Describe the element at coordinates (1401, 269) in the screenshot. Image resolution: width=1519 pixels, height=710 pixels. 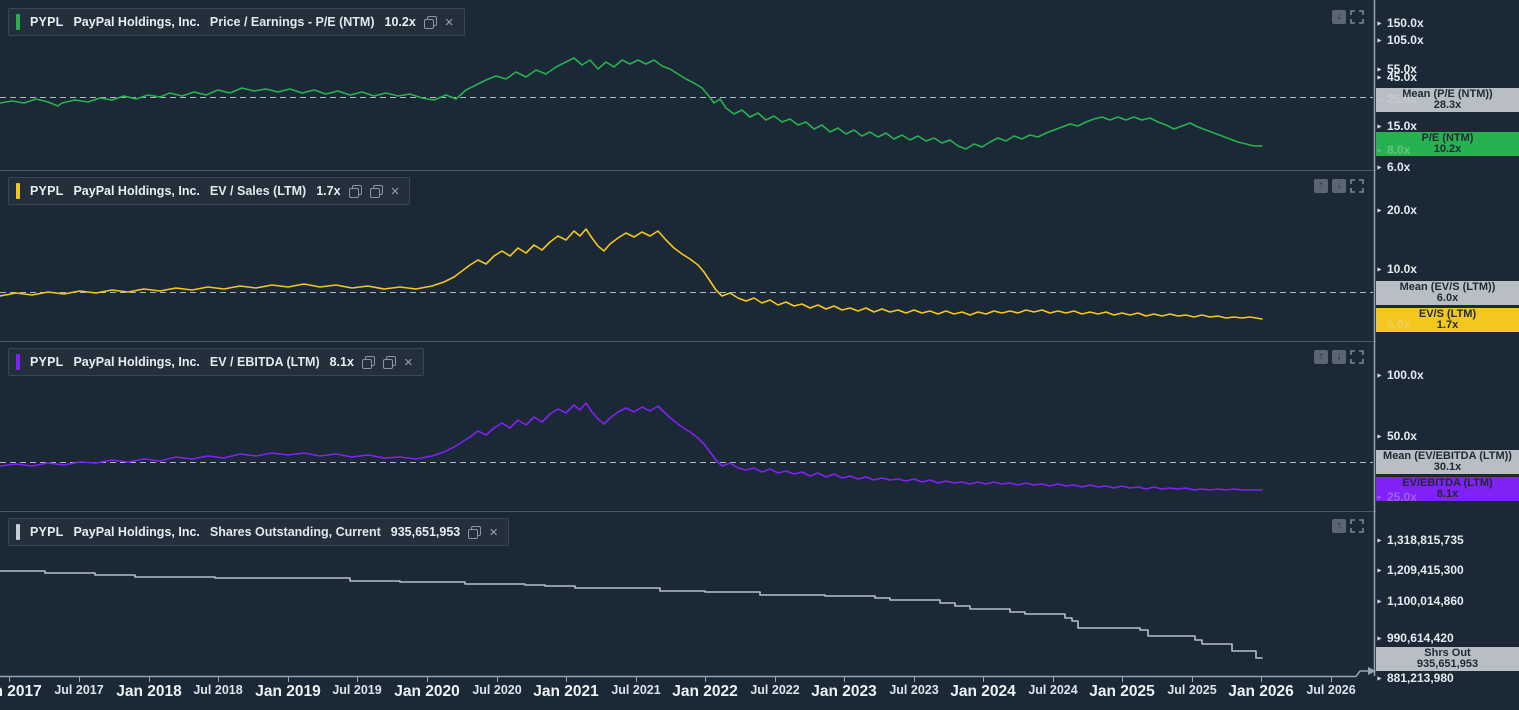
I see `tick-label: 10.0x` at that location.